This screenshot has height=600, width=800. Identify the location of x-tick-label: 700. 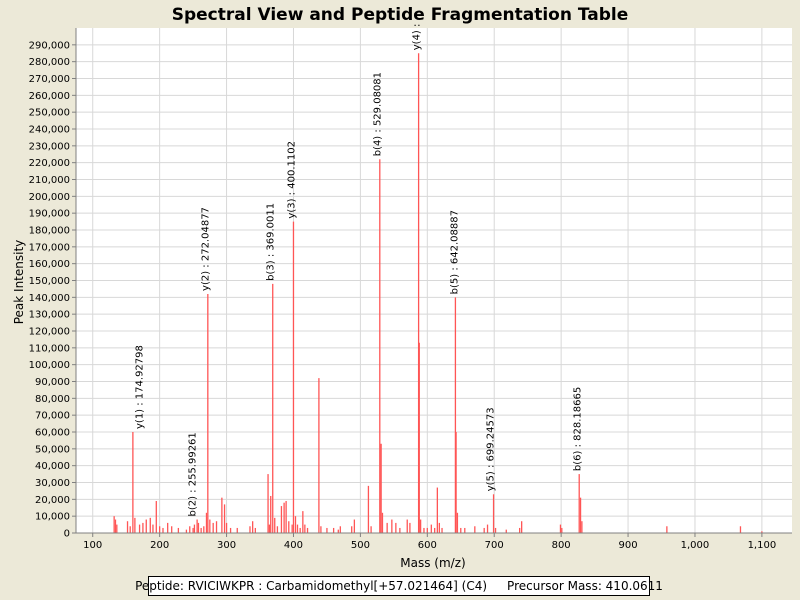
(494, 545).